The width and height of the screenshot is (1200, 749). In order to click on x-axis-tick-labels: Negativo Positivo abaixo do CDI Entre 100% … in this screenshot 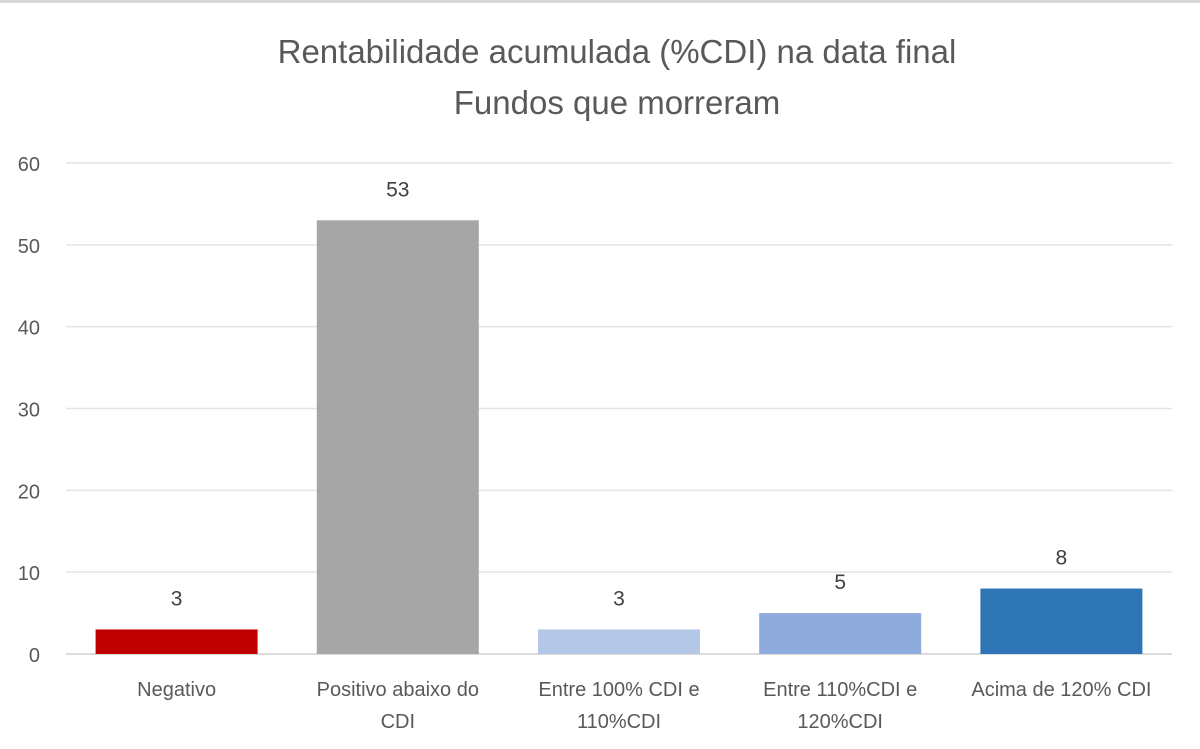, I will do `click(644, 706)`.